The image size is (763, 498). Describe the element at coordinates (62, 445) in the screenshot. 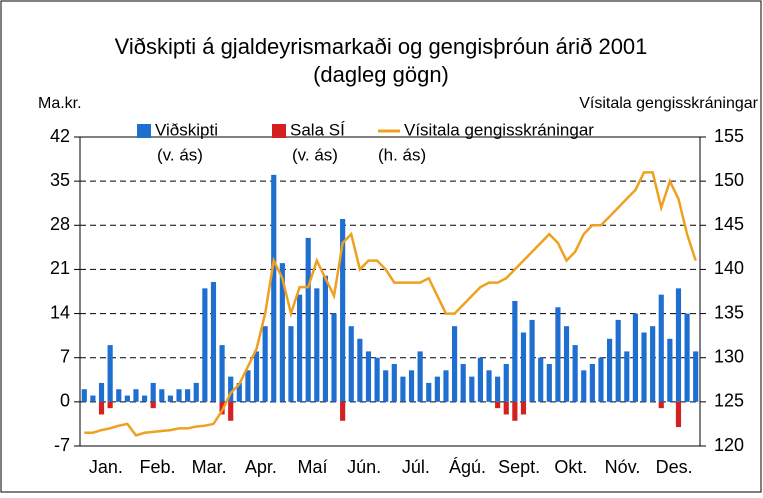

I see `y-tick-label: -7` at that location.